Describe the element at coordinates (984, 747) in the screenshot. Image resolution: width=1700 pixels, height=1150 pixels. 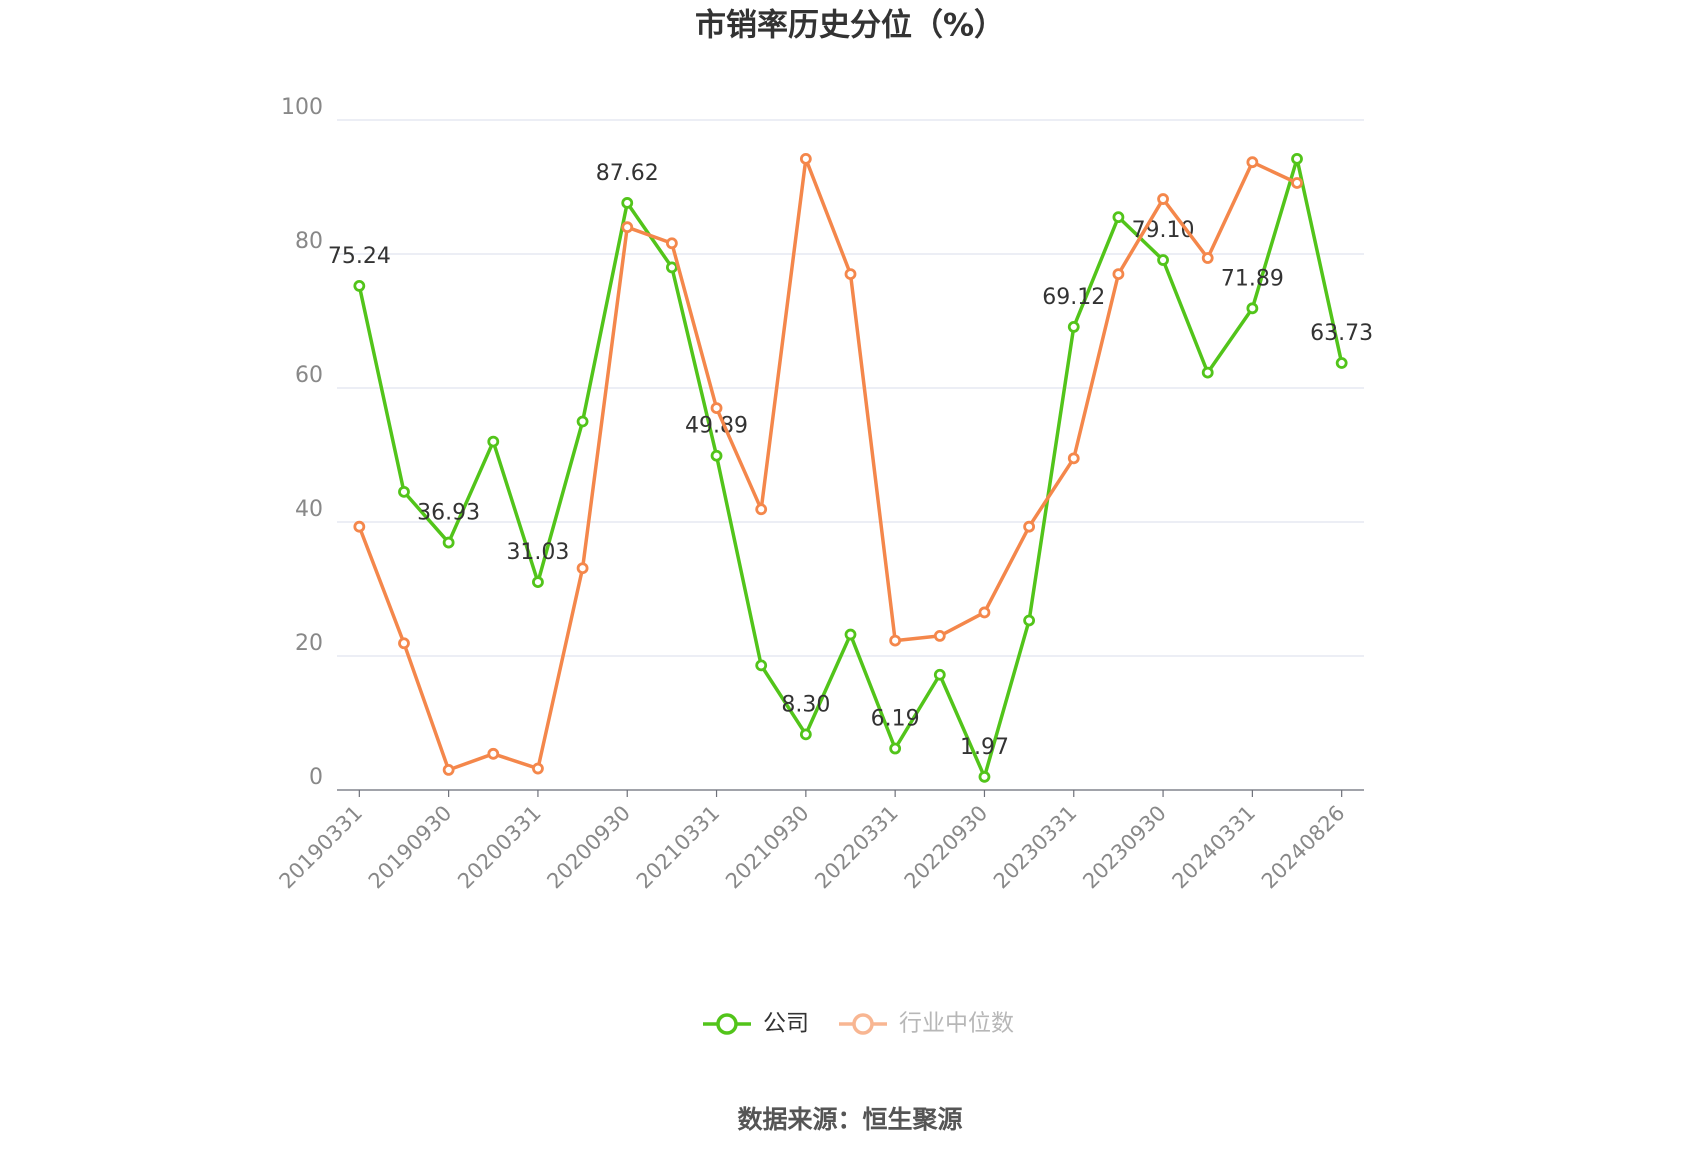
I see `data-label: 1.97` at that location.